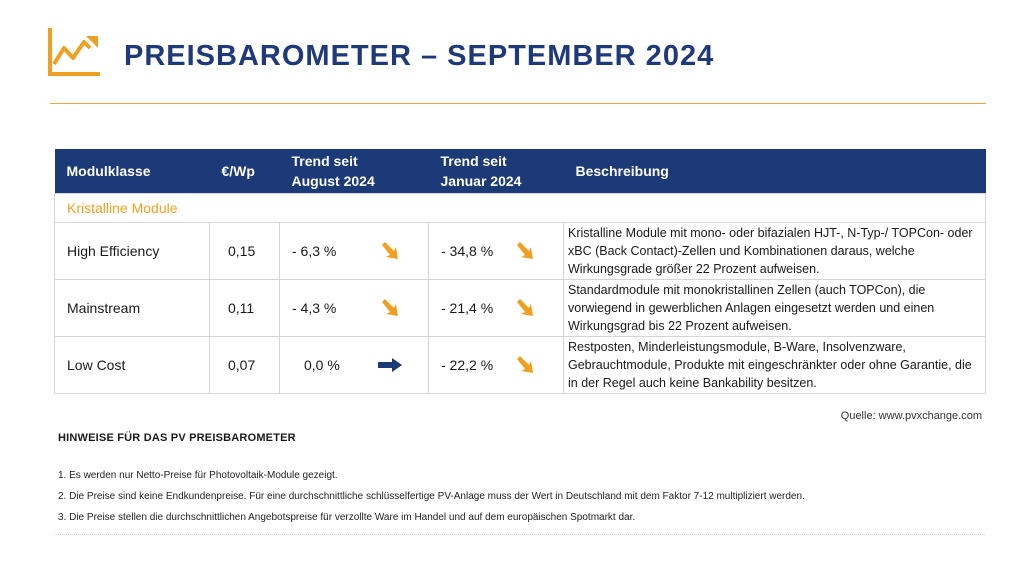 Image resolution: width=1024 pixels, height=576 pixels. I want to click on trend-august-cell: 0,0 %, so click(354, 365).